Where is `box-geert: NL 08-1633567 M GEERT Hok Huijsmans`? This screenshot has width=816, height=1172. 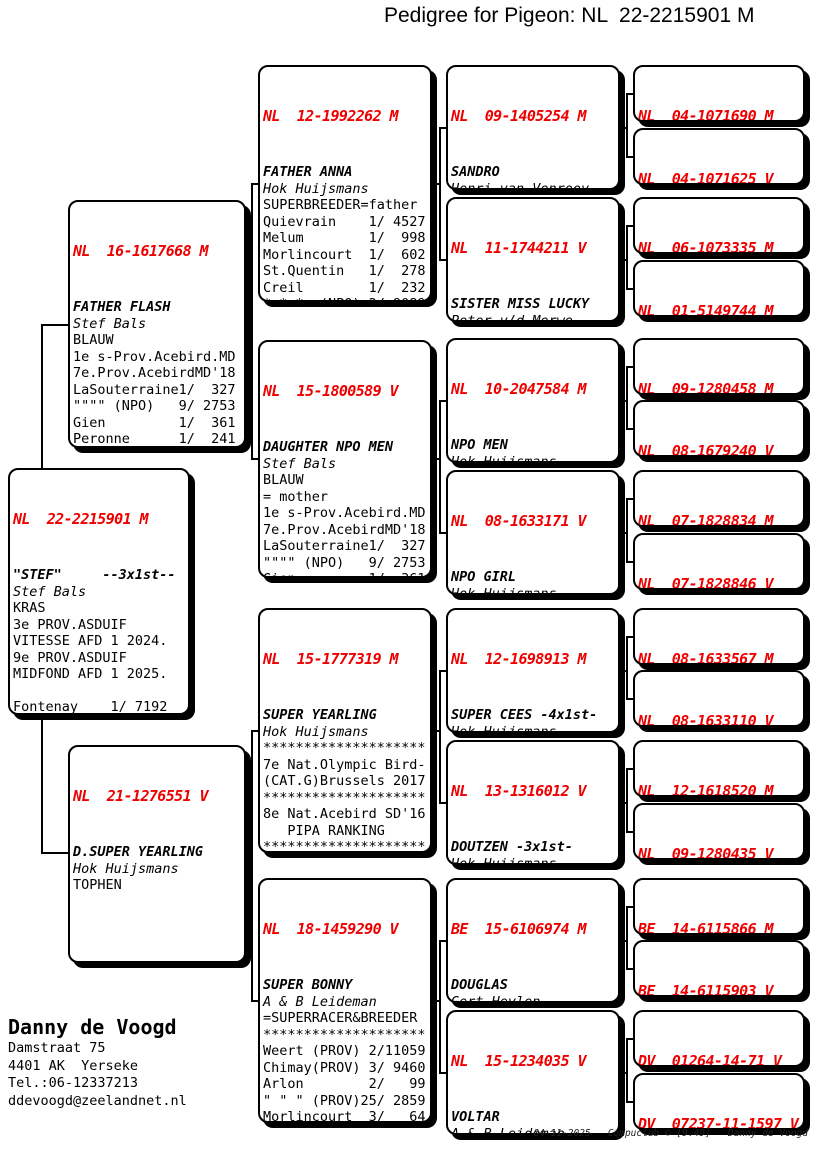
box-geert: NL 08-1633567 M GEERT Hok Huijsmans is located at coordinates (719, 636).